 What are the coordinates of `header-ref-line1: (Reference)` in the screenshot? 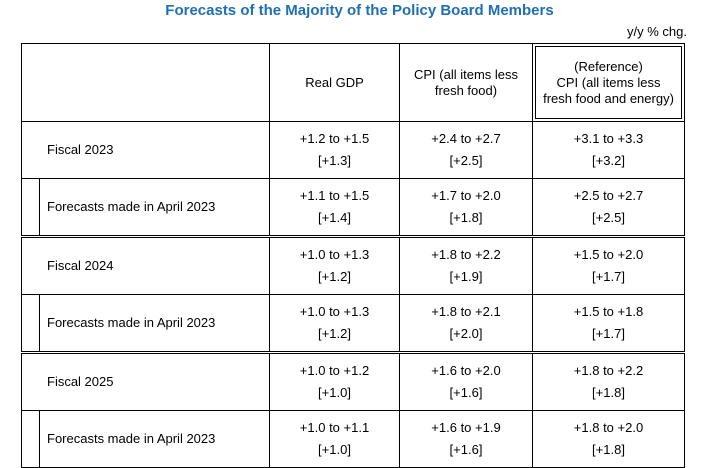 It's located at (608, 66).